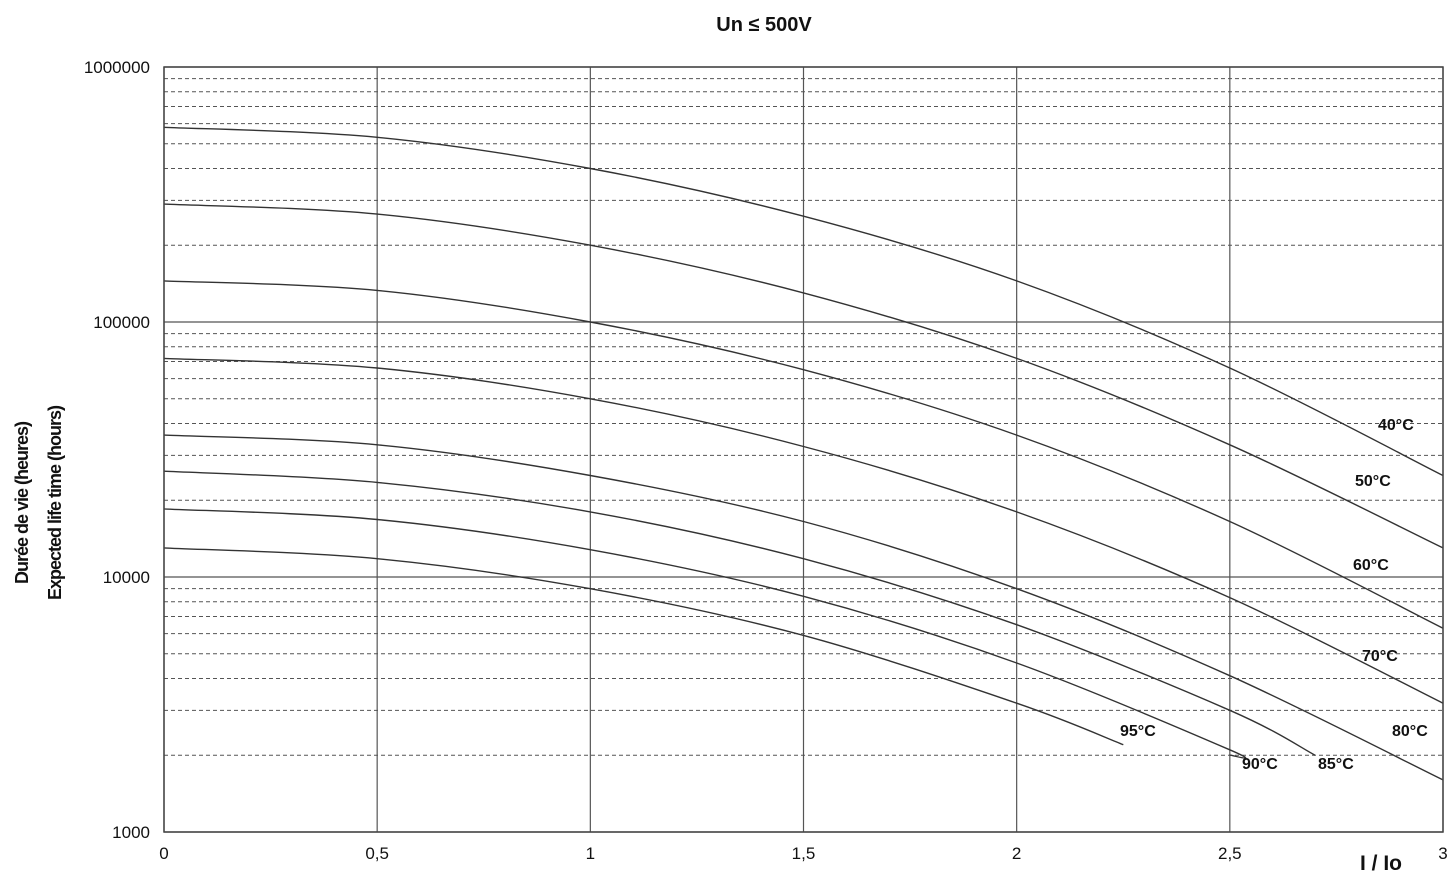  Describe the element at coordinates (22, 502) in the screenshot. I see `y-axis-label-fr: Durée de vie (heures)` at that location.